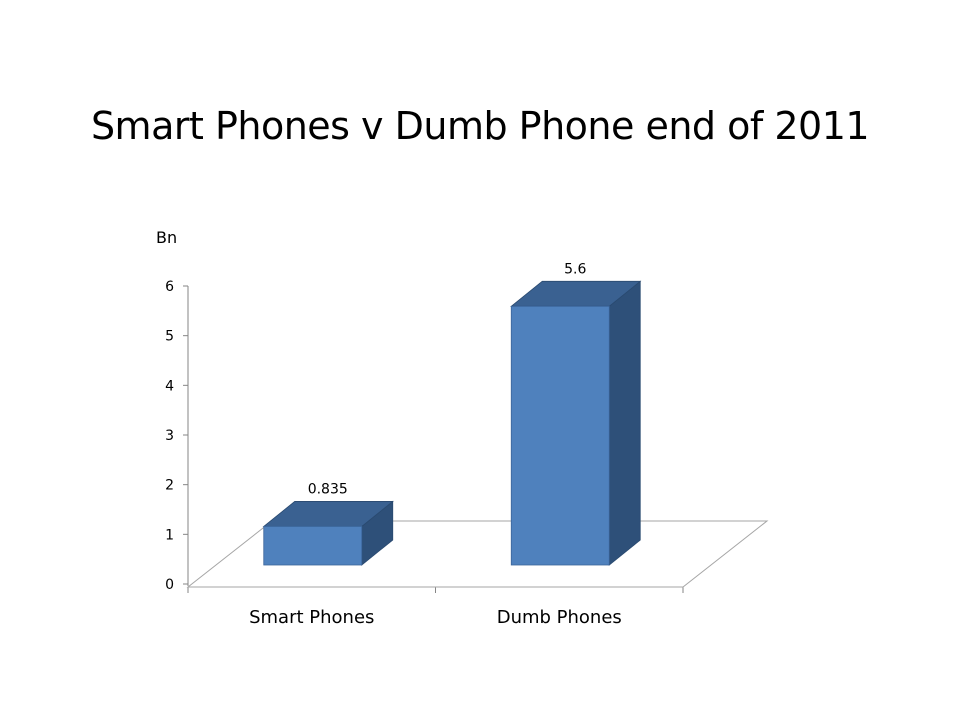 The image size is (960, 720). I want to click on data-label: 0.835, so click(328, 489).